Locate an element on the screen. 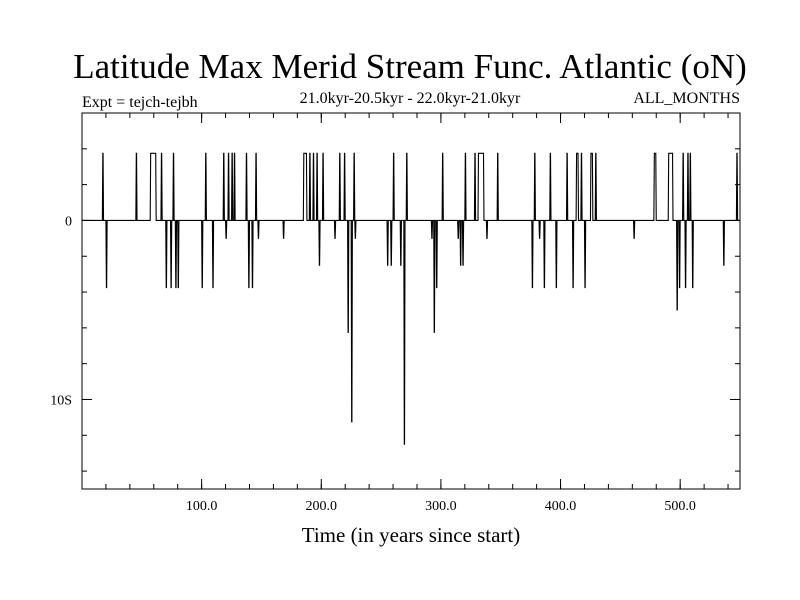 This screenshot has height=600, width=800. subtitle-period: 21.0kyr-20.5kyr - 22.0kyr-21.0kyr is located at coordinates (410, 98).